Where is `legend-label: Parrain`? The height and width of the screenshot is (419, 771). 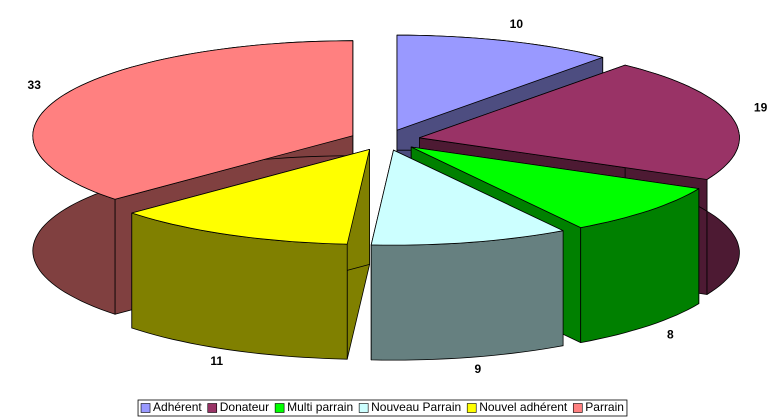
legend-label: Parrain is located at coordinates (604, 407).